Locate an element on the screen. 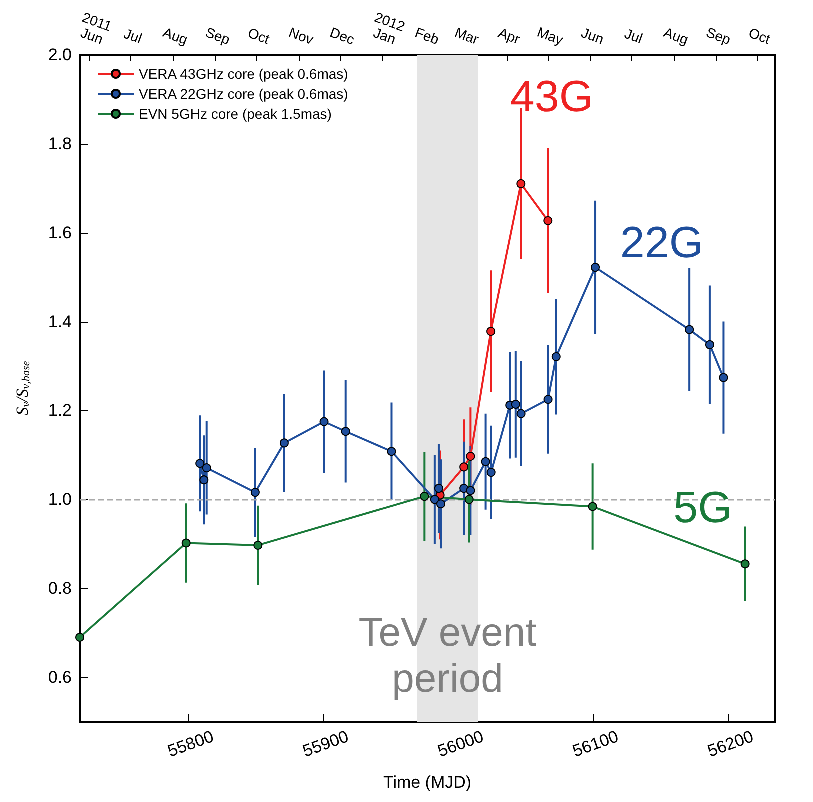  x2-tick-label: Mar is located at coordinates (467, 36).